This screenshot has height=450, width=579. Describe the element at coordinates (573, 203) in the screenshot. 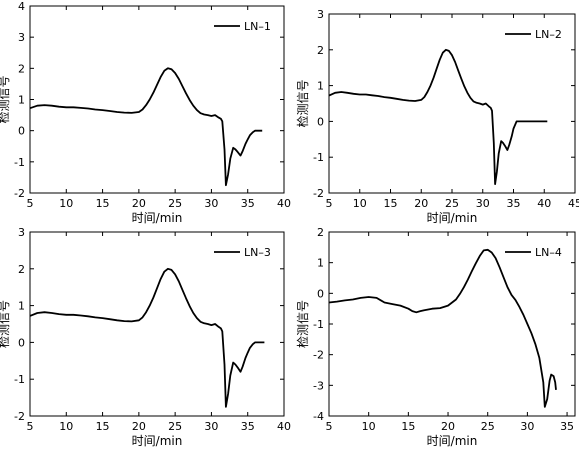

I see `x-tick-label: 45` at that location.